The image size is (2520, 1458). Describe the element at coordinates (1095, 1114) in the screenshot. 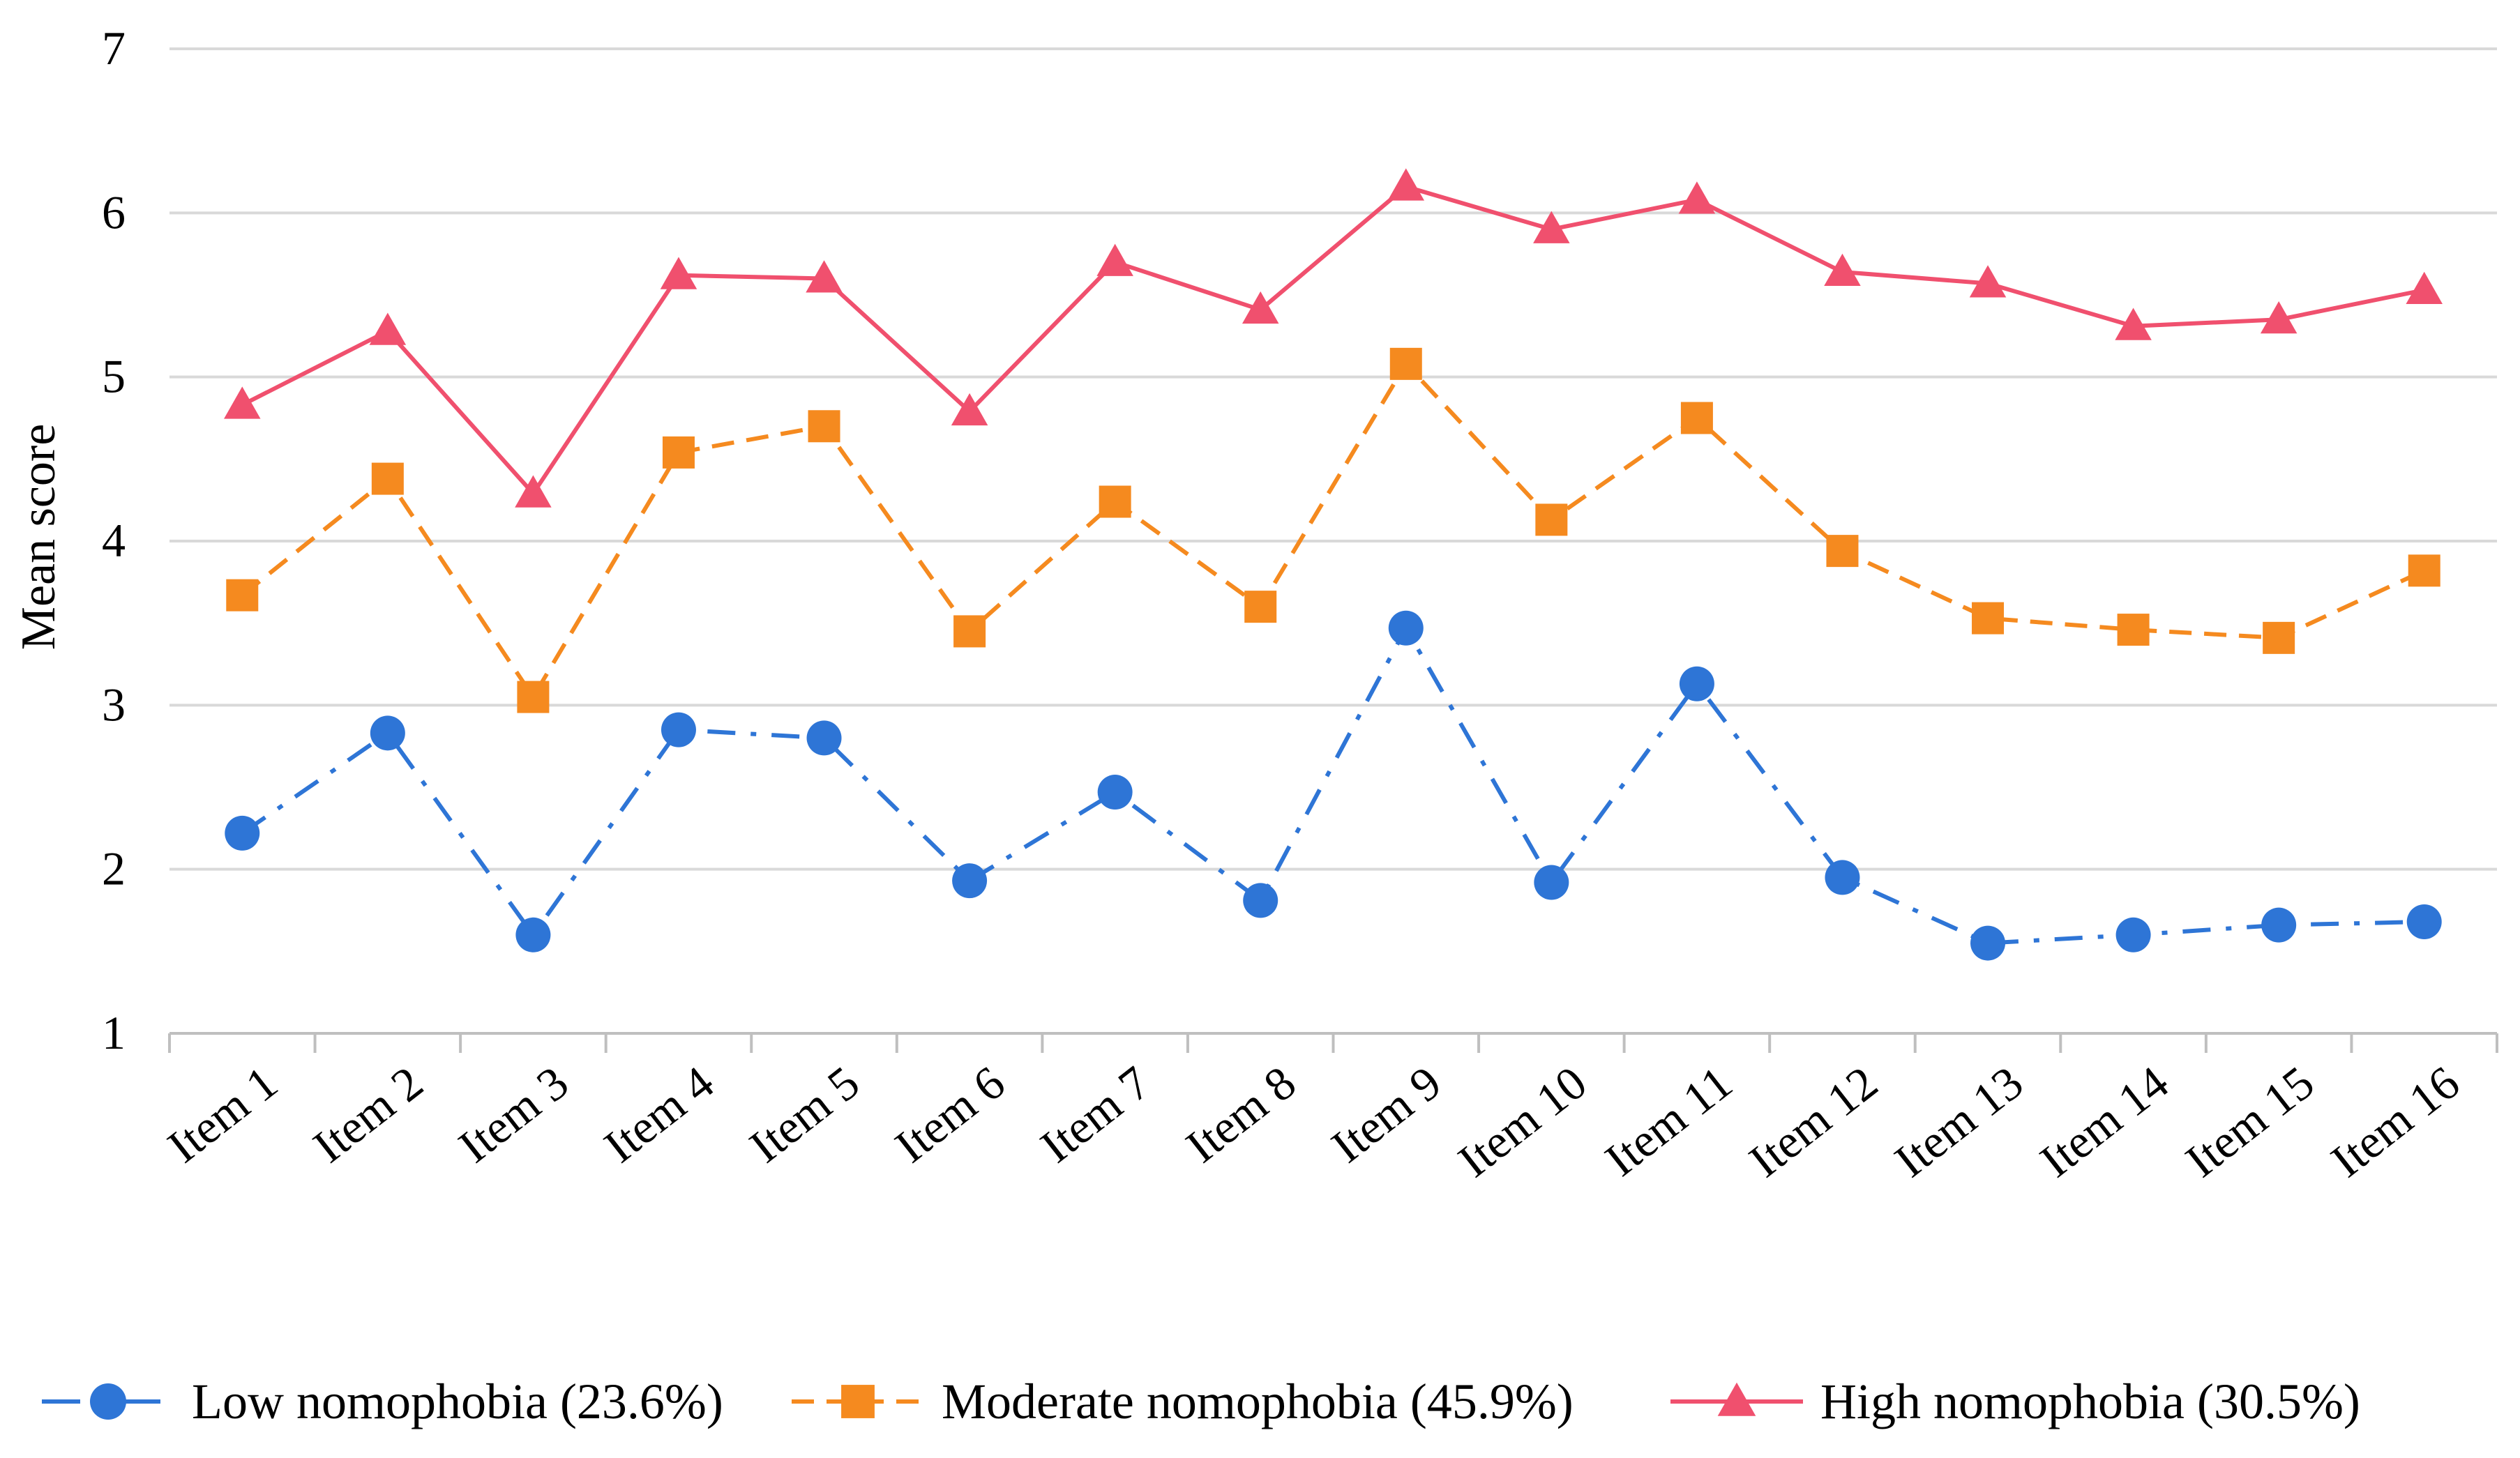

I see `x-tick-label: Item 7` at that location.